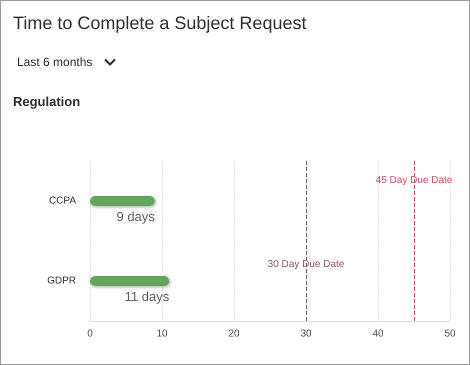 This screenshot has height=365, width=470. What do you see at coordinates (159, 23) in the screenshot?
I see `chart-title: Time to Complete a Subject Request` at bounding box center [159, 23].